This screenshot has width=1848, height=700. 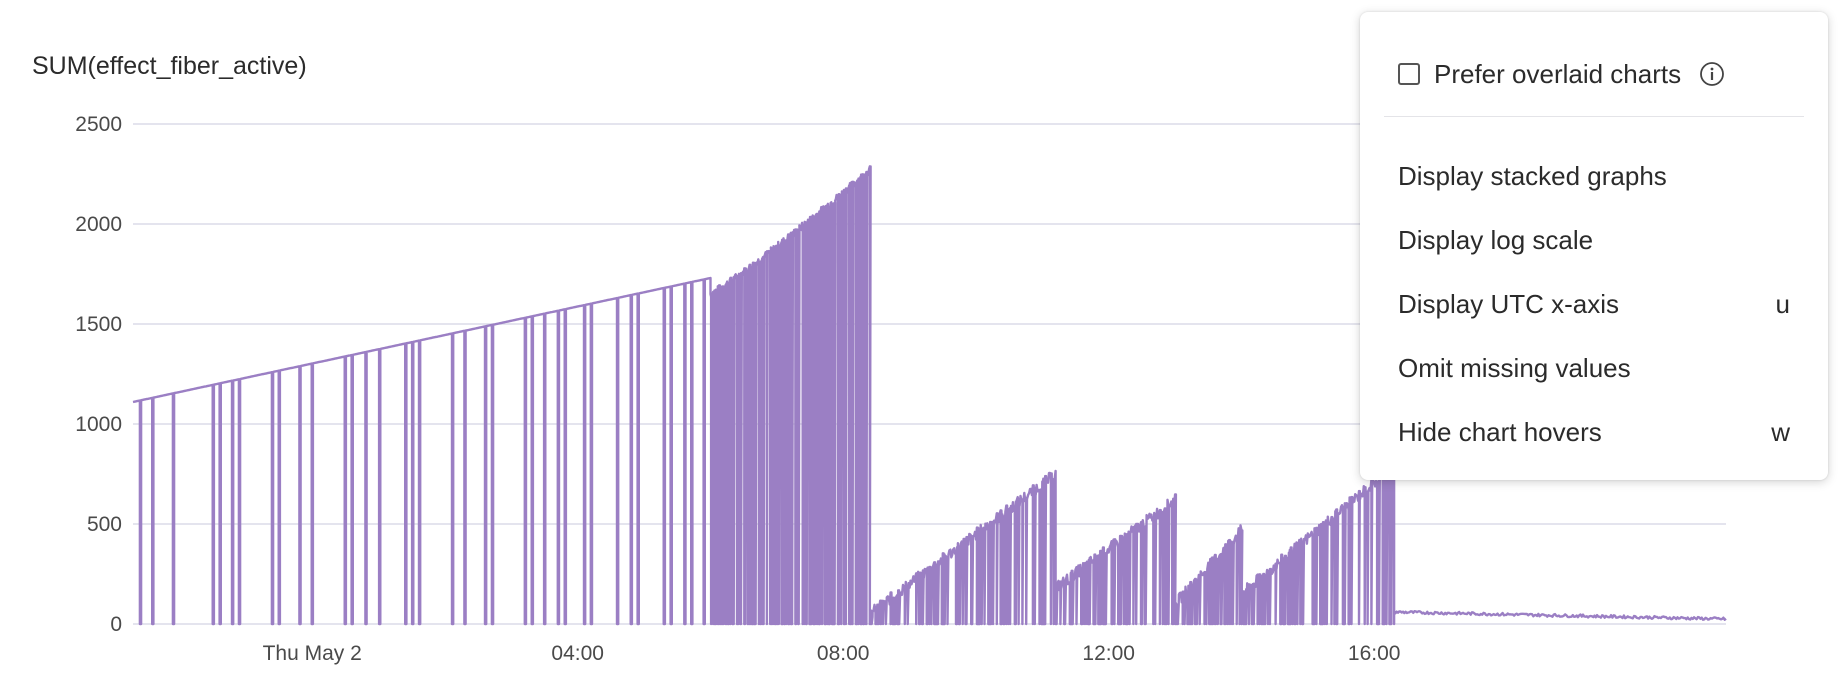 What do you see at coordinates (1782, 303) in the screenshot?
I see `menu-item-shortcut: u` at bounding box center [1782, 303].